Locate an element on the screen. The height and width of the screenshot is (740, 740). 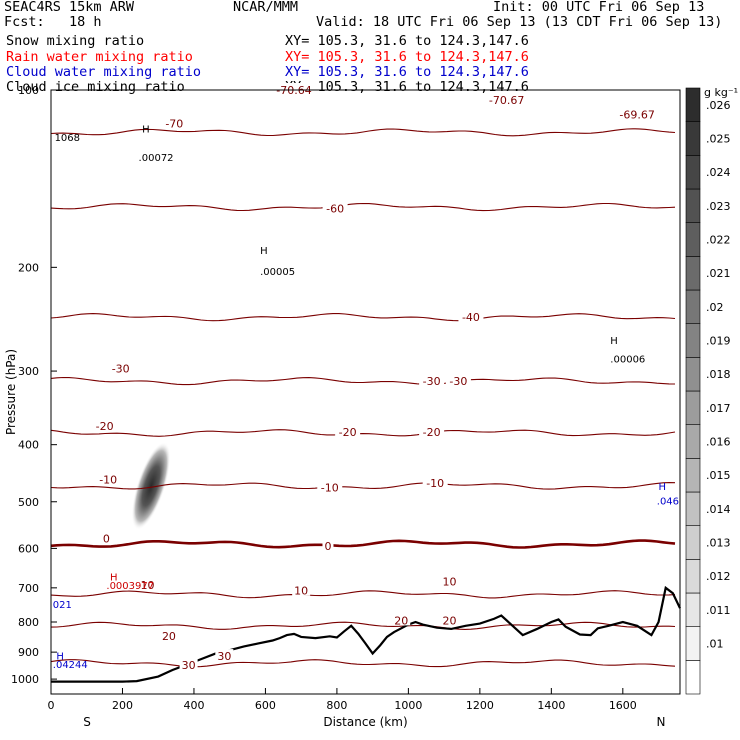
contour-label: 10 is located at coordinates (449, 582).